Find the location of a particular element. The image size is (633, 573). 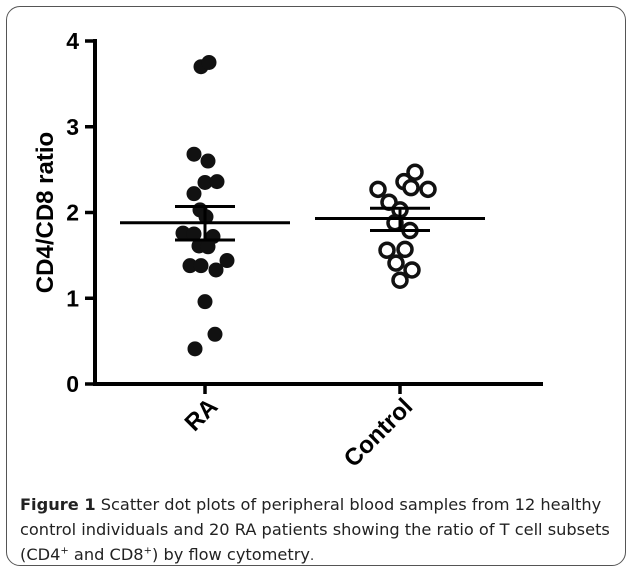

caption-text-2: and CD8 is located at coordinates (106, 554).